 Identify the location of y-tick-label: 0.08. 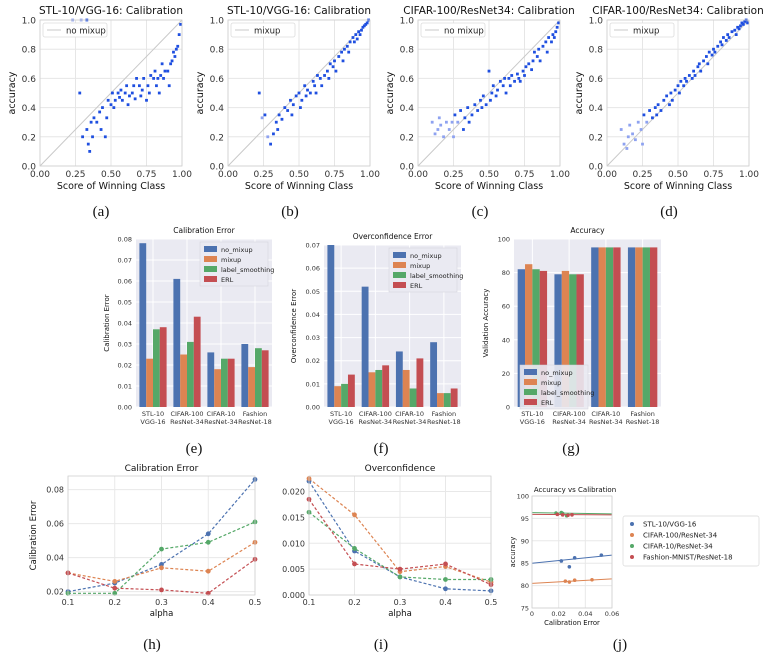
(125, 240).